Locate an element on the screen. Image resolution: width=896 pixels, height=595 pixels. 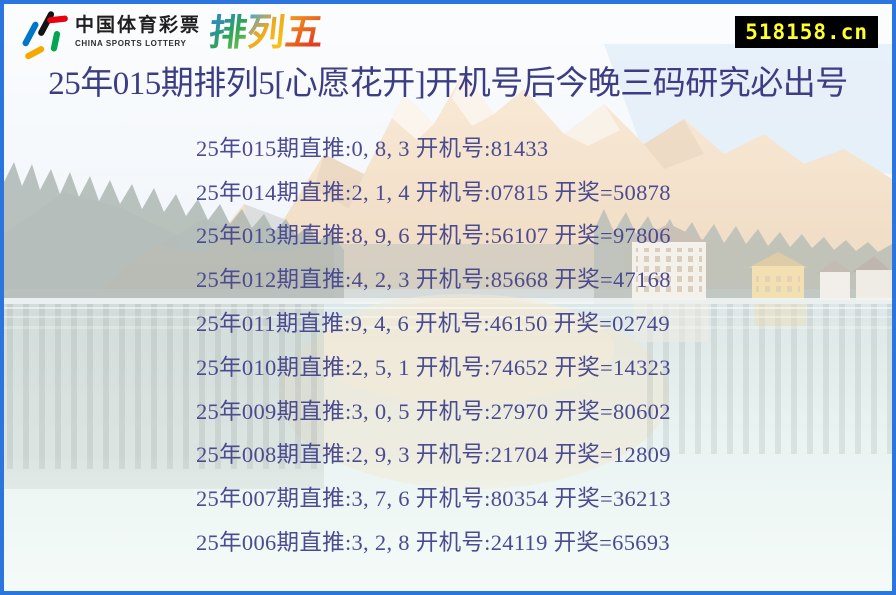
site-domain-badge: 518158.cn is located at coordinates (806, 32).